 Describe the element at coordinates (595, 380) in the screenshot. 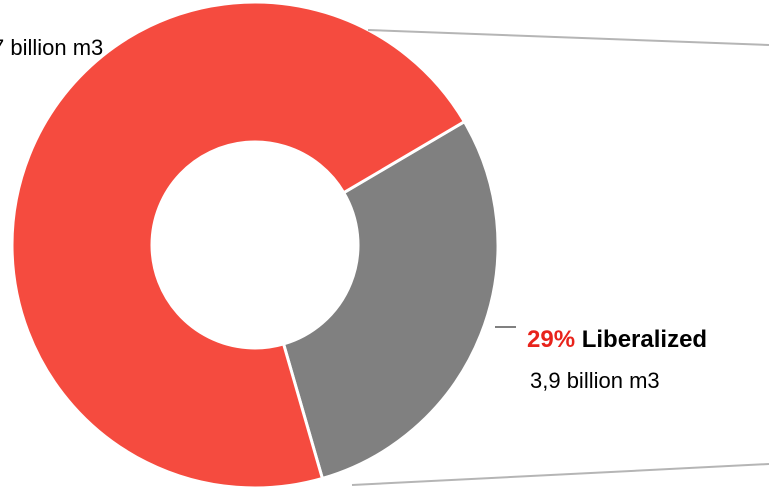

I see `slice-label-liberalized-value: 3,9 billion m3` at that location.